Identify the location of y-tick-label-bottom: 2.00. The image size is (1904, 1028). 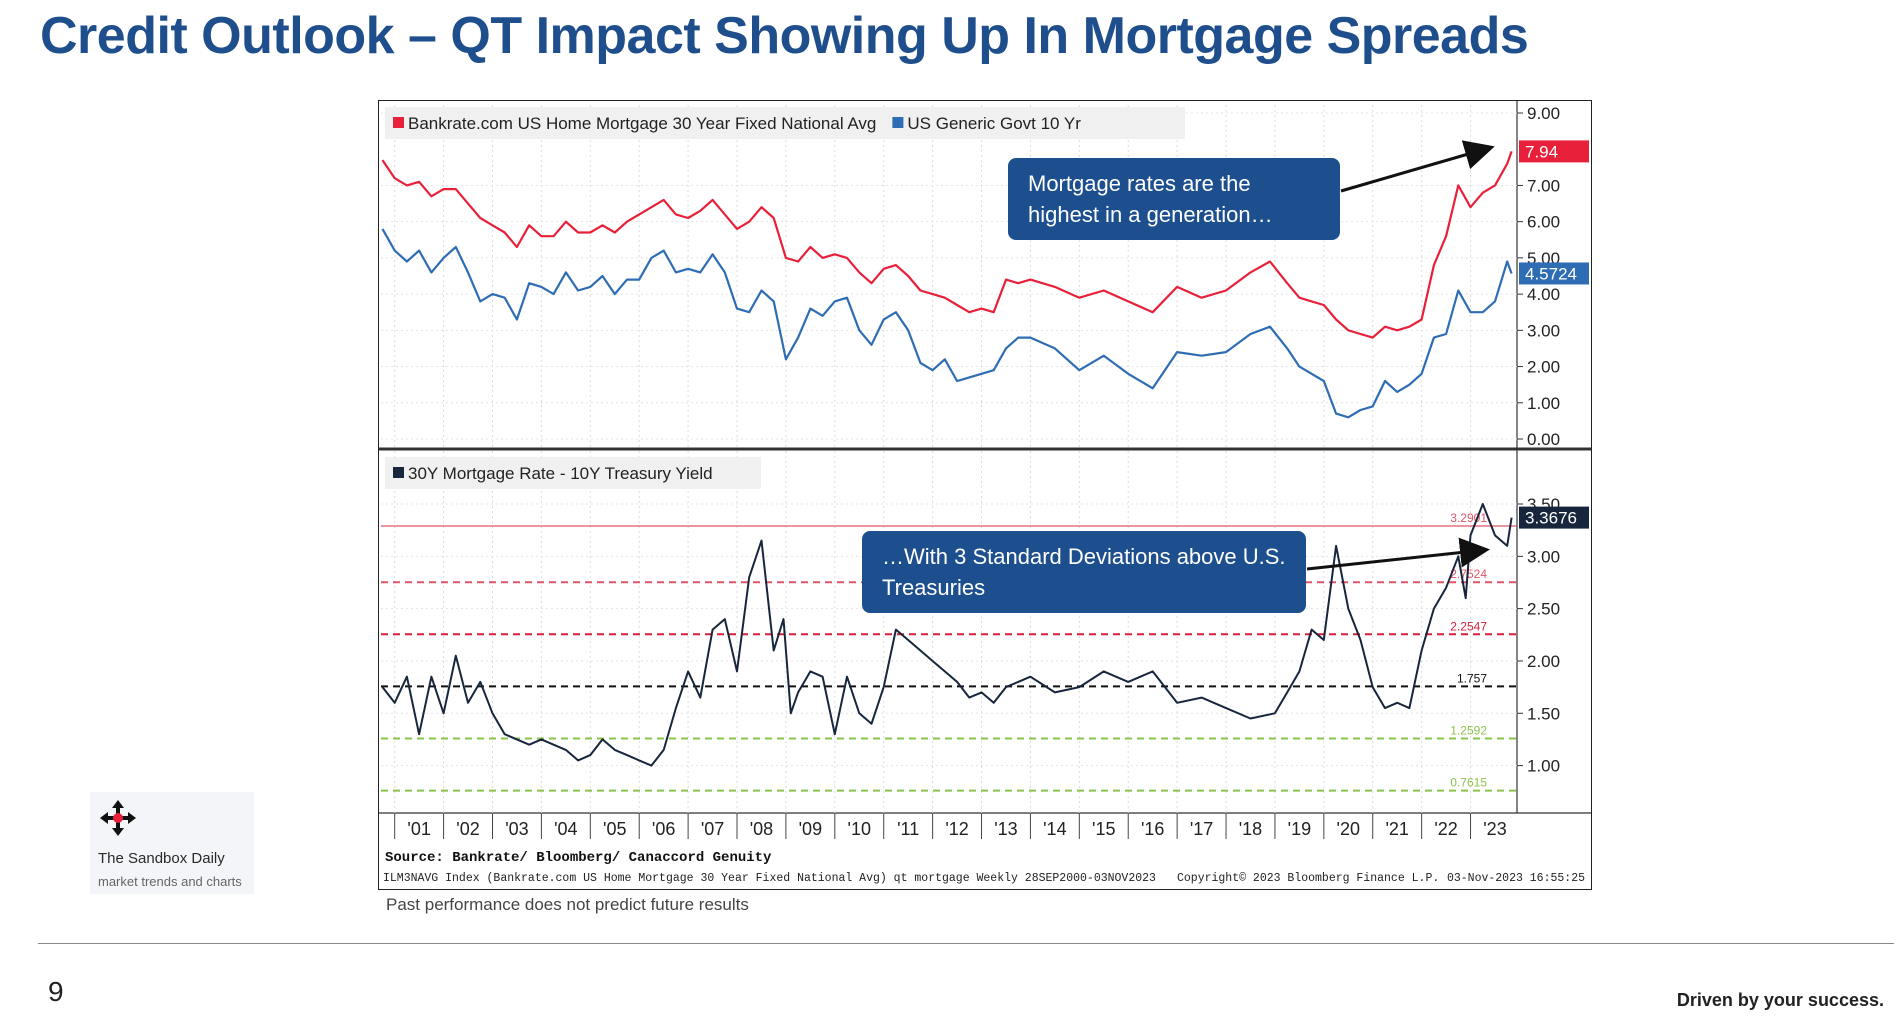
(1543, 661).